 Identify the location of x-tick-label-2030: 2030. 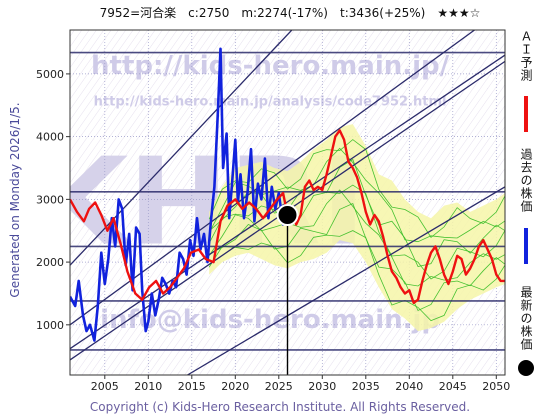
(322, 386).